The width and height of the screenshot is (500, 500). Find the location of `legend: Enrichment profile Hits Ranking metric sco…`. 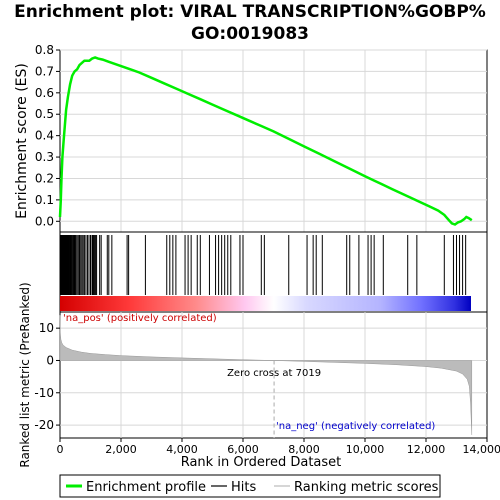

legend: Enrichment profile Hits Ranking metric sco… is located at coordinates (250, 486).